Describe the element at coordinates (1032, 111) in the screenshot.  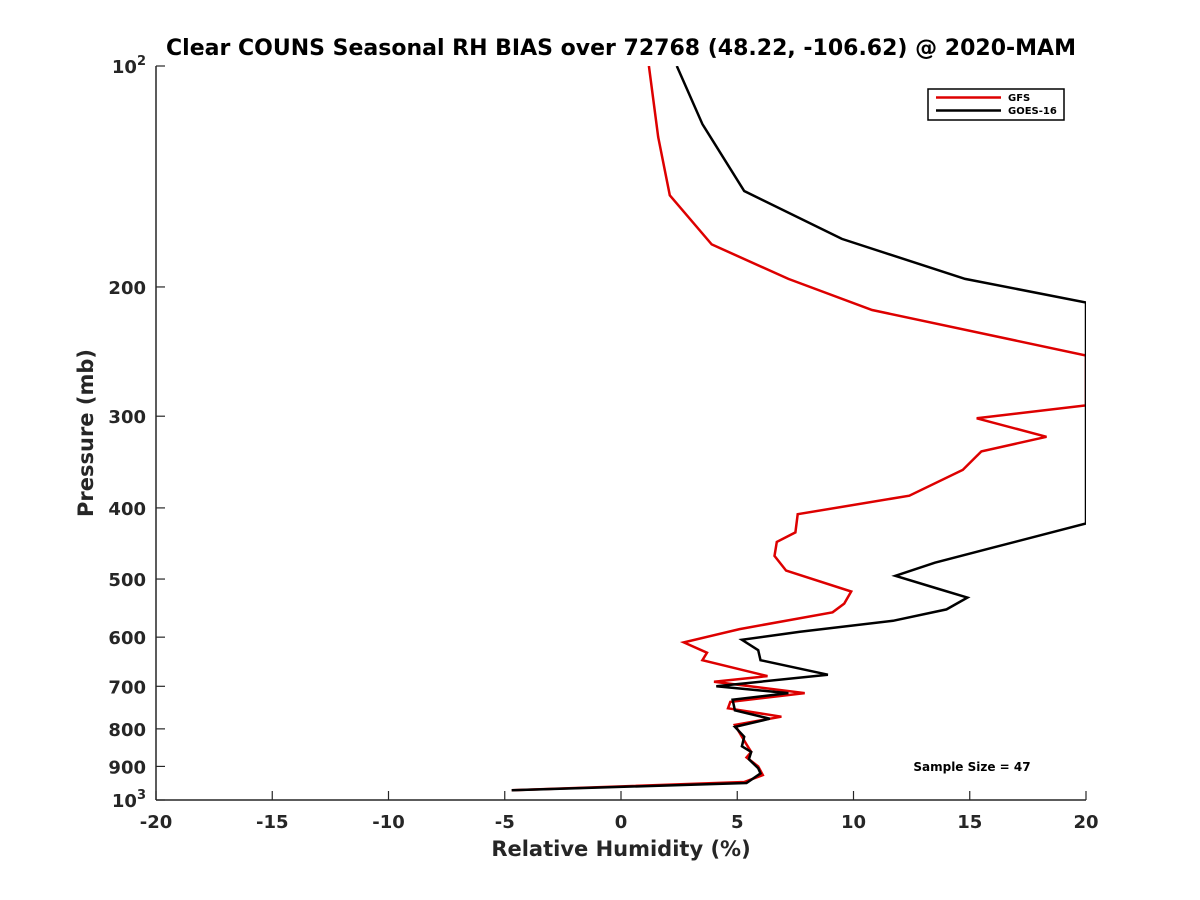
I see `legend-label-goes16: GOES-16` at that location.